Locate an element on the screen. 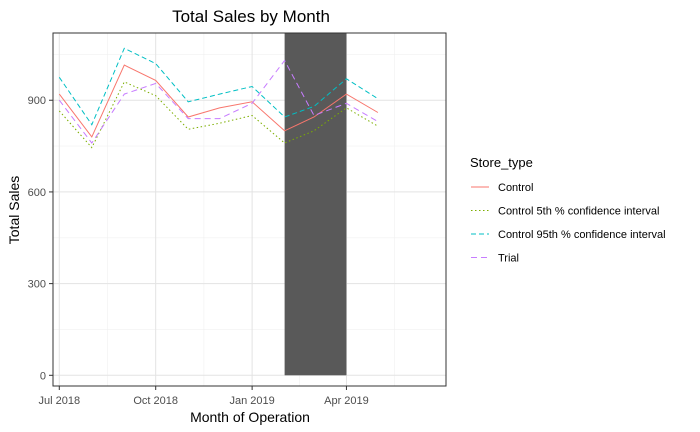 This screenshot has height=432, width=700. y-tick-label: 900 is located at coordinates (37, 101).